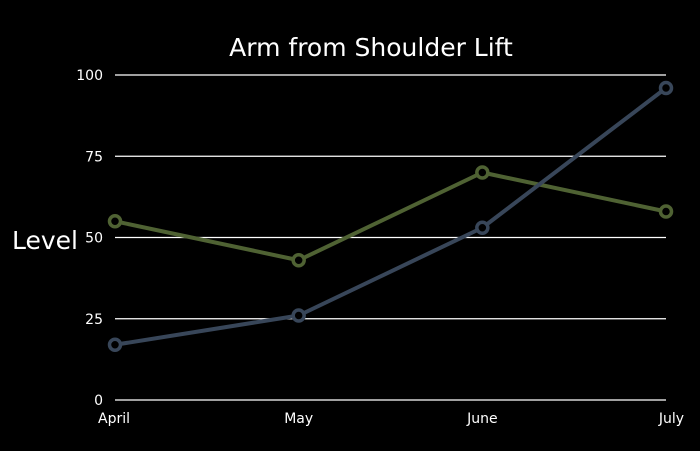 The image size is (700, 451). Describe the element at coordinates (45, 240) in the screenshot. I see `y-axis-label: Level` at that location.